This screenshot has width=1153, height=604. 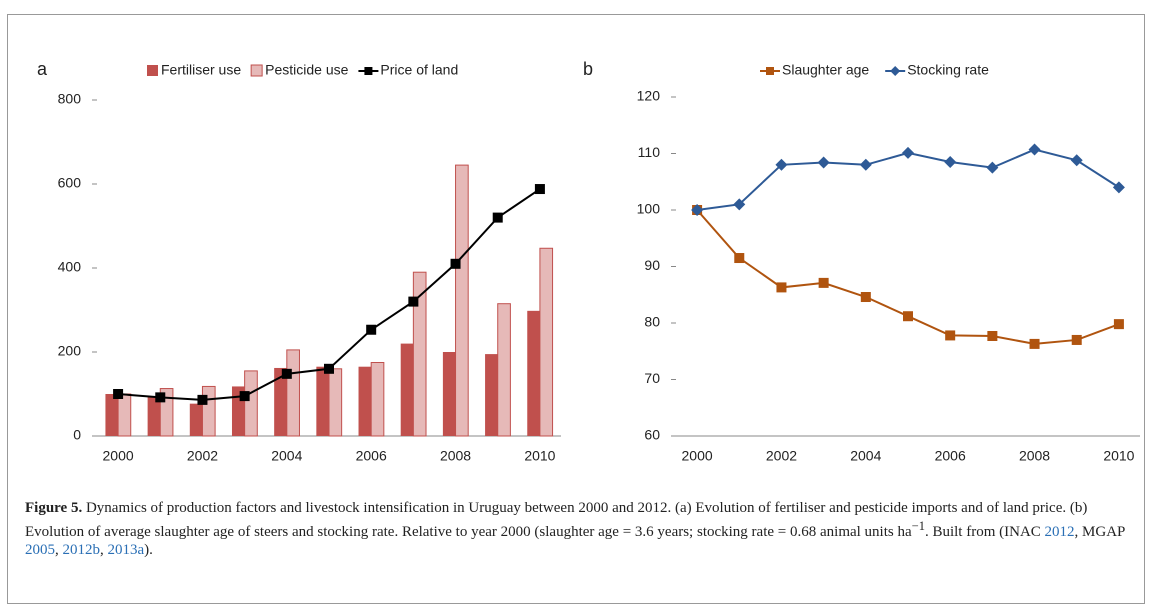 I want to click on y-tick-label: 110, so click(x=649, y=152).